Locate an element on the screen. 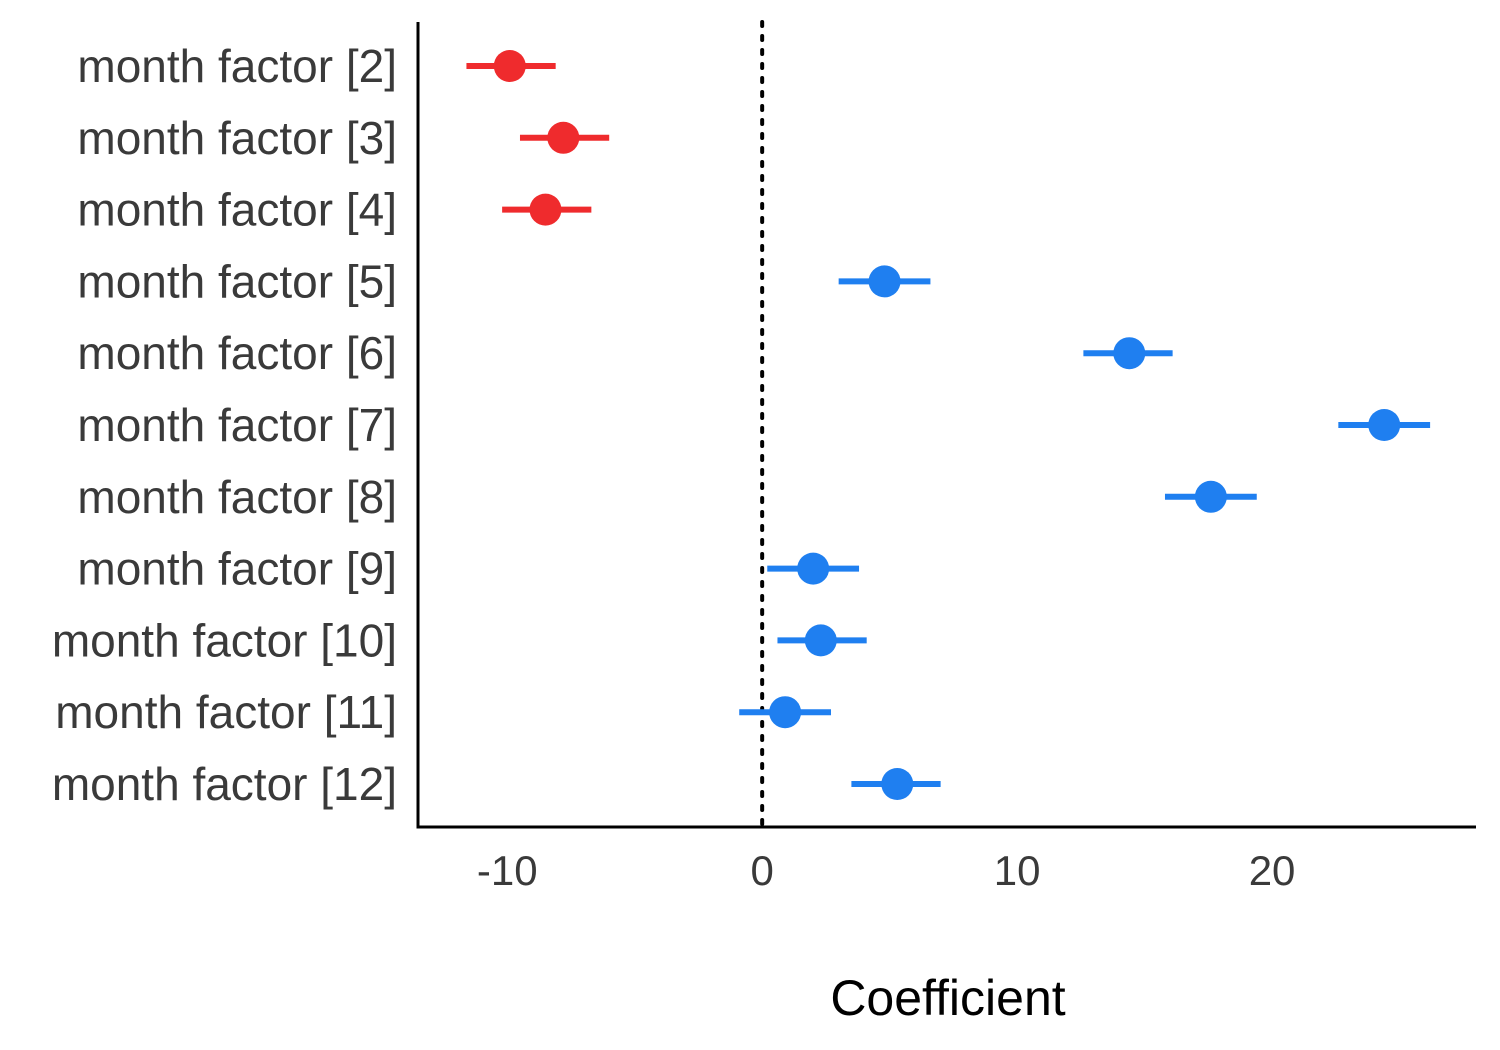  y-tick-label: month factor [11] is located at coordinates (226, 712).